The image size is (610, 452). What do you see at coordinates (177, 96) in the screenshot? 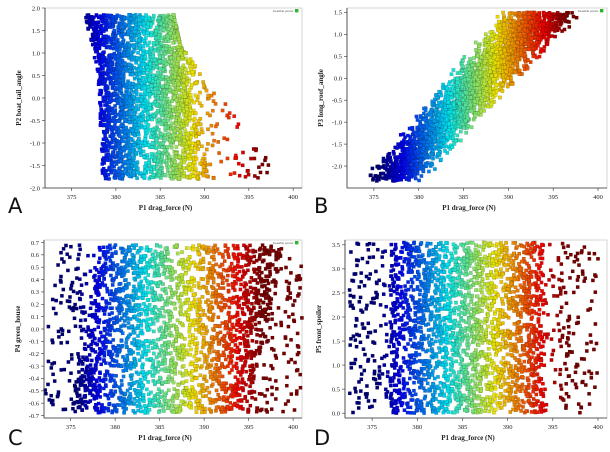
I see `scatter-points` at bounding box center [177, 96].